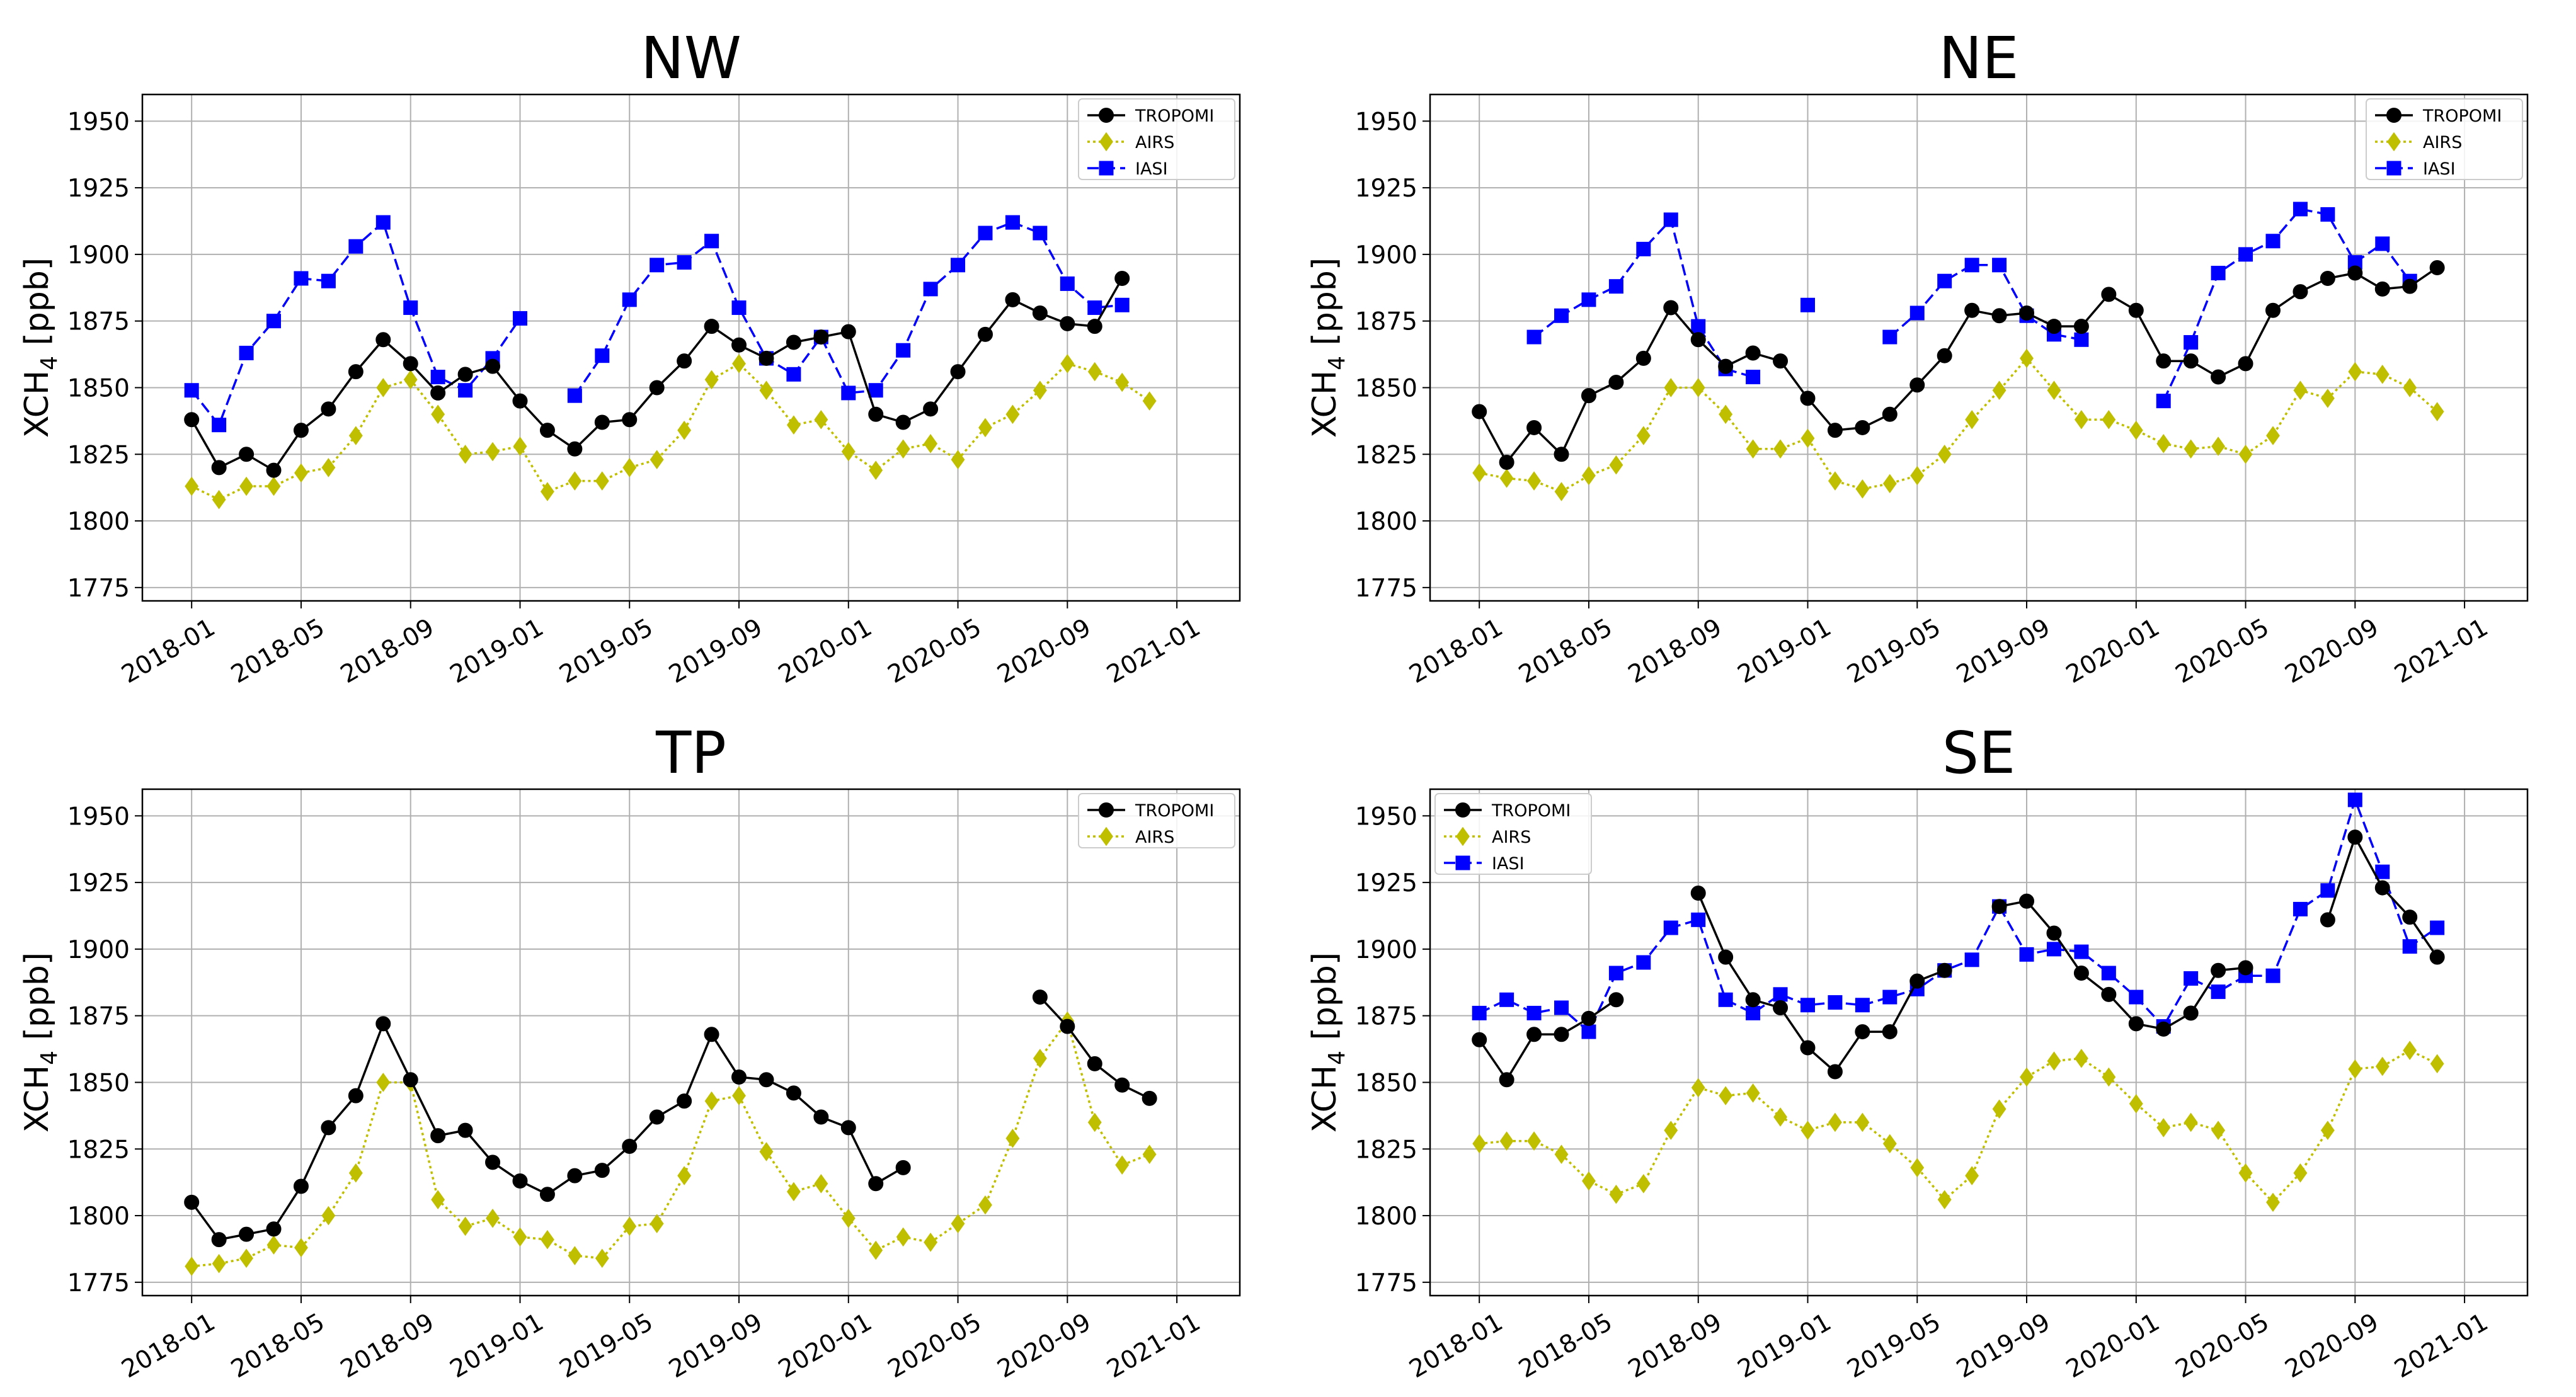  I want to click on legend-frame, so click(1513, 834).